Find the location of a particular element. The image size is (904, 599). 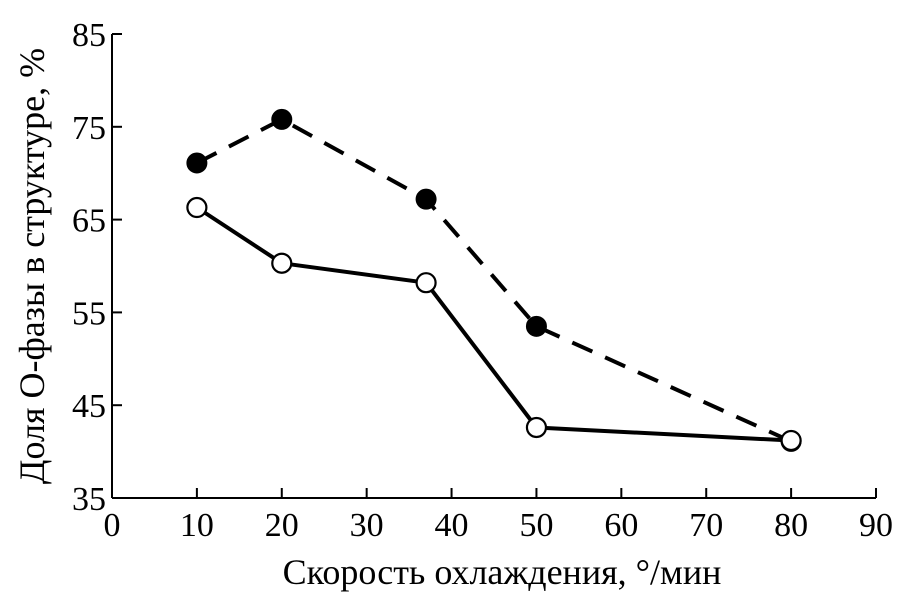

y-tick-label: 55 is located at coordinates (89, 313).